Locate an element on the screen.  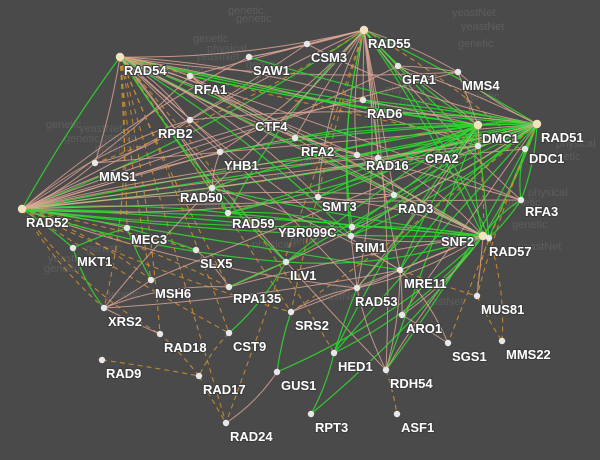
graph-node-mms4 is located at coordinates (458, 72).